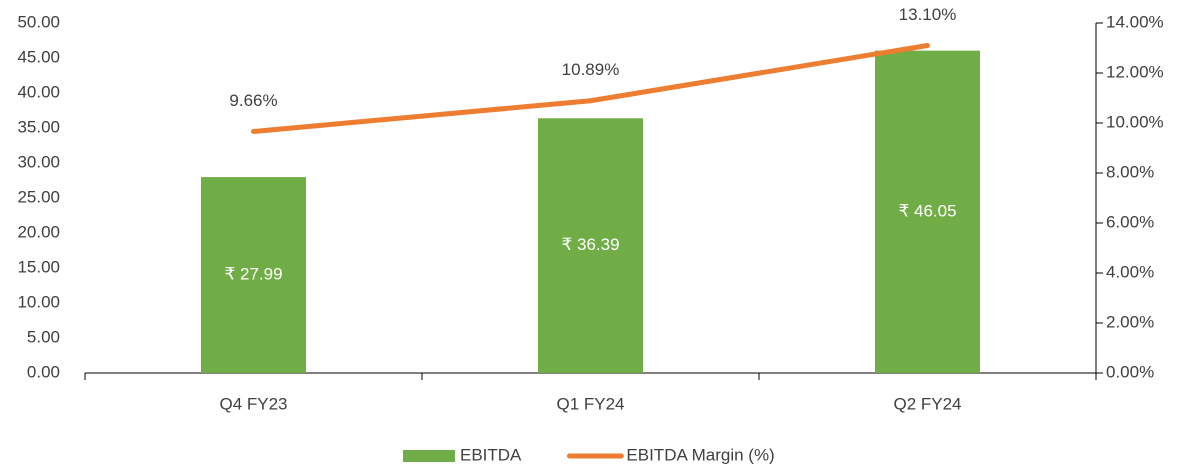 This screenshot has width=1202, height=470. What do you see at coordinates (38, 21) in the screenshot?
I see `y-tick-label: 50.00` at bounding box center [38, 21].